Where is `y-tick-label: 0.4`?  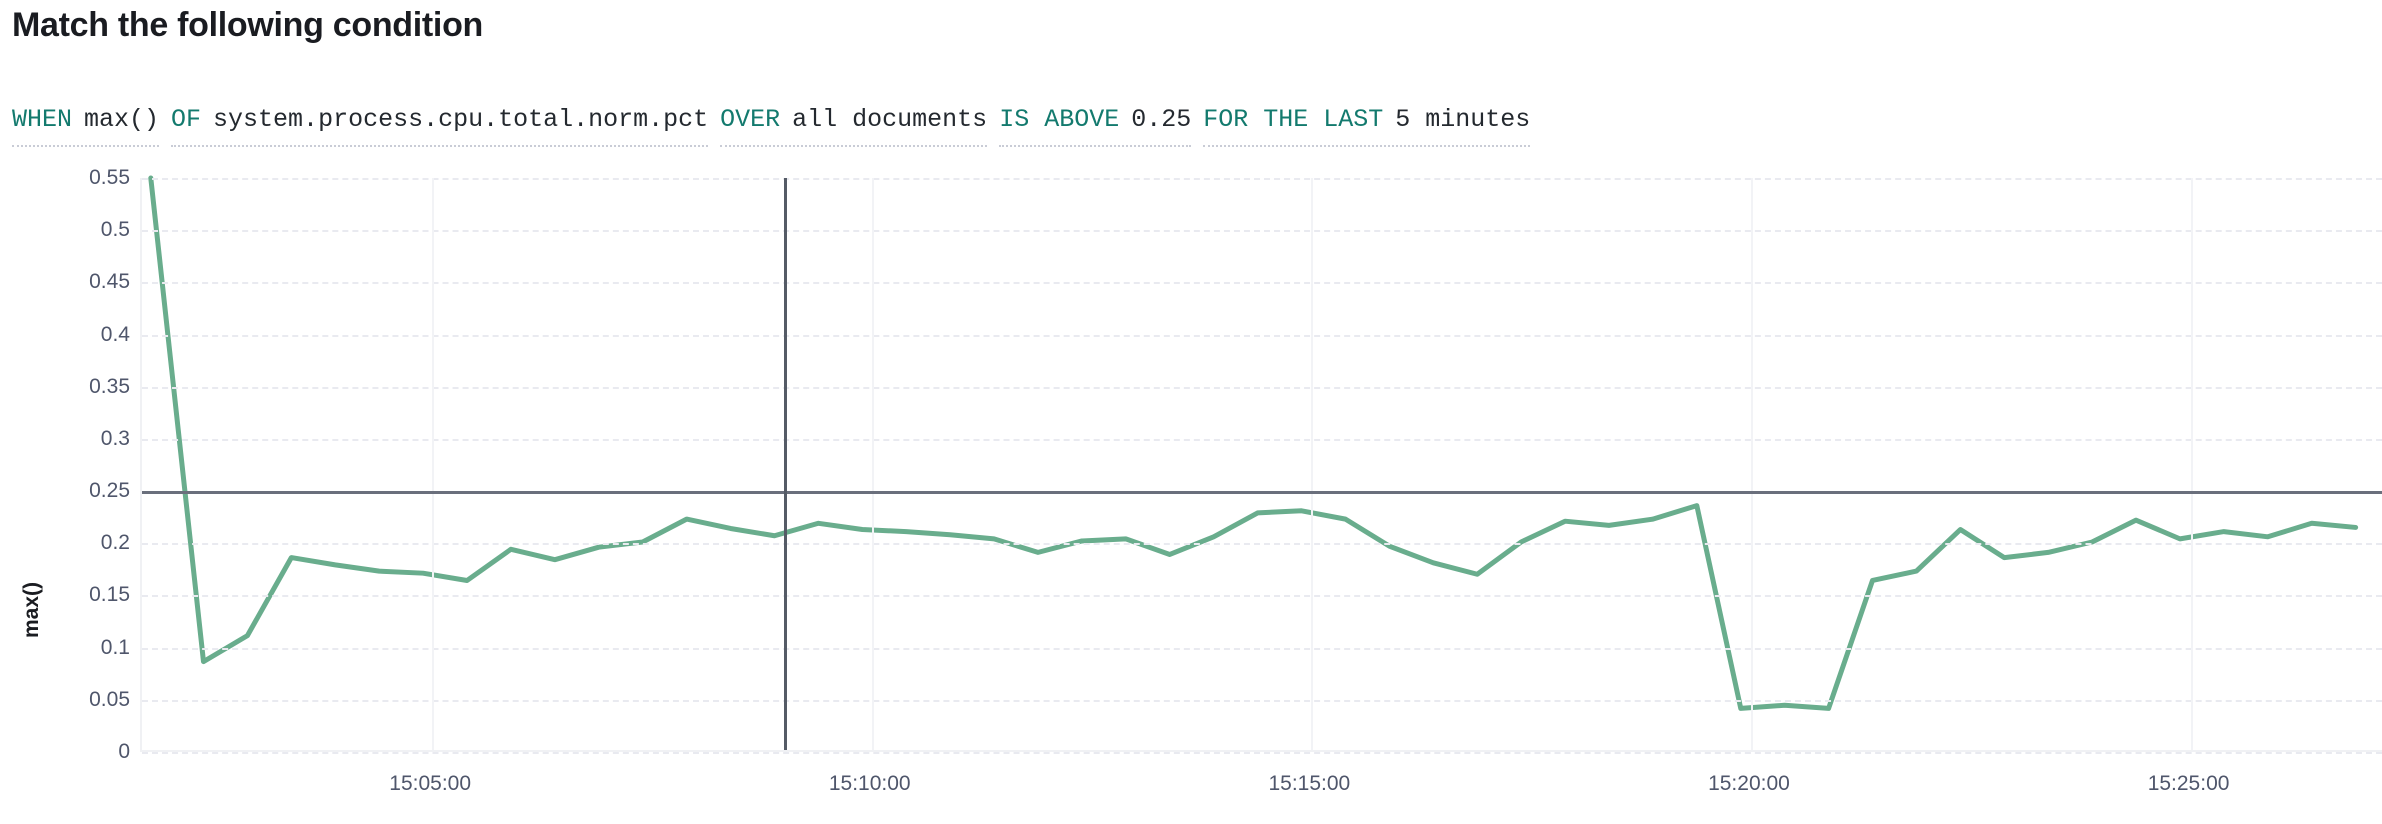
y-tick-label: 0.4 is located at coordinates (115, 334).